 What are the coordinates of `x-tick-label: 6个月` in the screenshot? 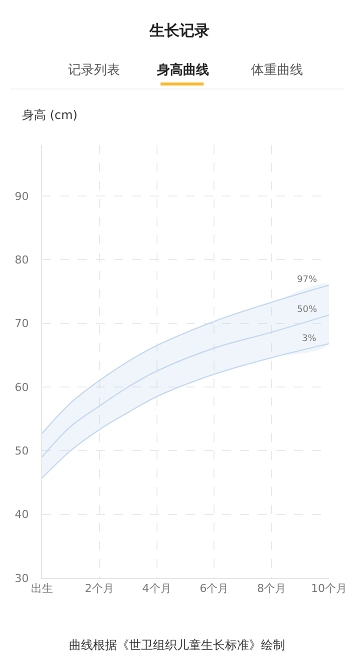 It's located at (214, 589).